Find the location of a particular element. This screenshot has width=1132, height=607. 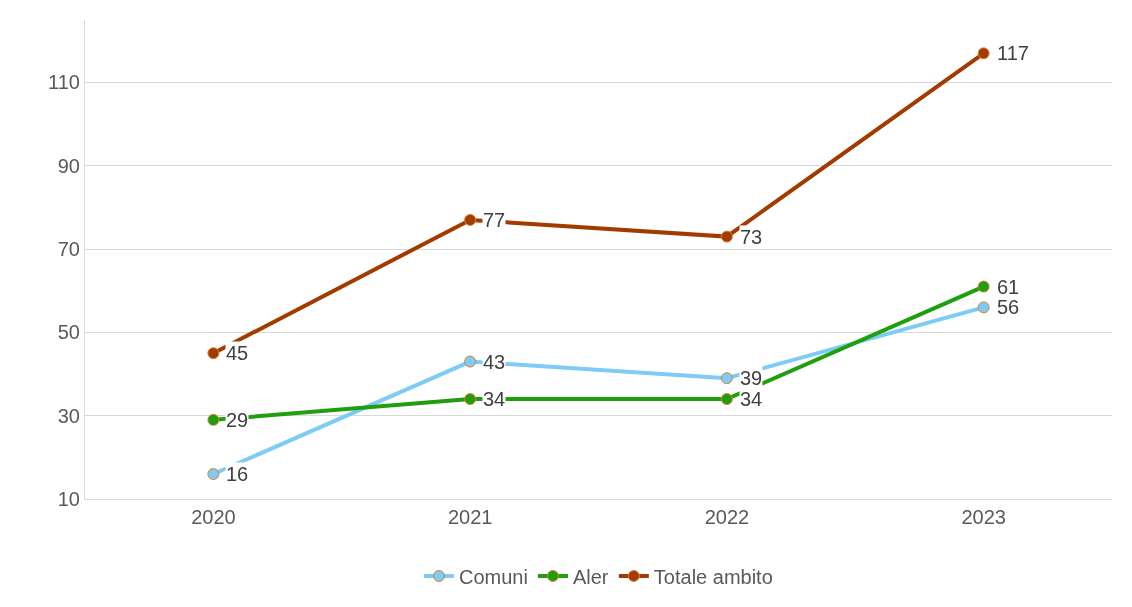

y-tick-label: 70 is located at coordinates (68, 249).